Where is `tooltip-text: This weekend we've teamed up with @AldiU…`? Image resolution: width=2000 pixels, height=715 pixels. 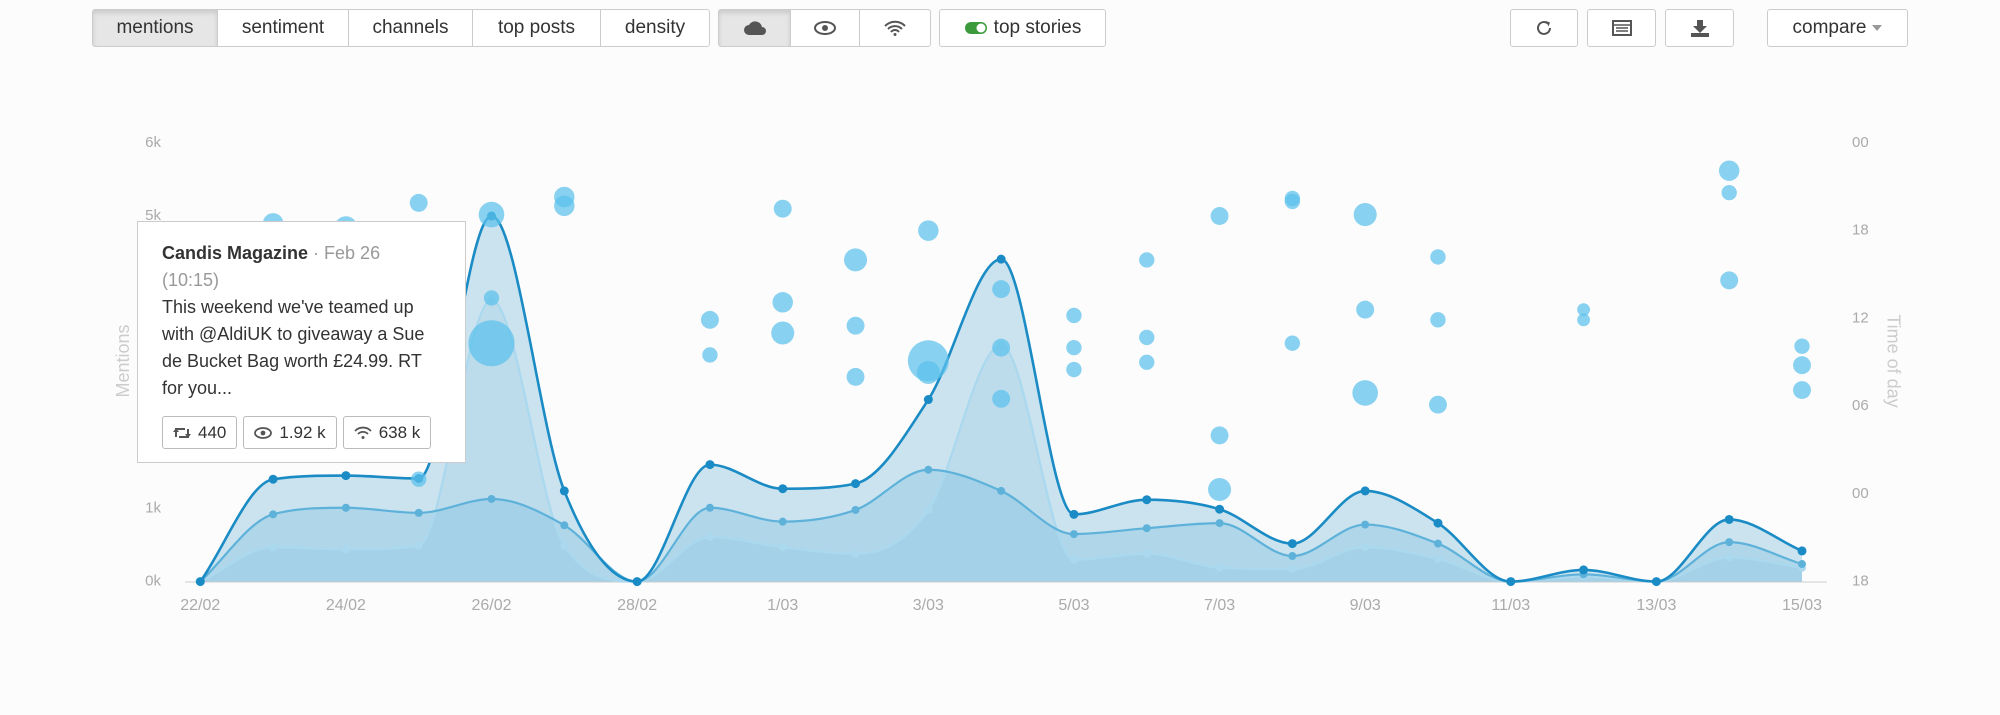 tooltip-text: This weekend we've teamed up with @AldiU… is located at coordinates (293, 347).